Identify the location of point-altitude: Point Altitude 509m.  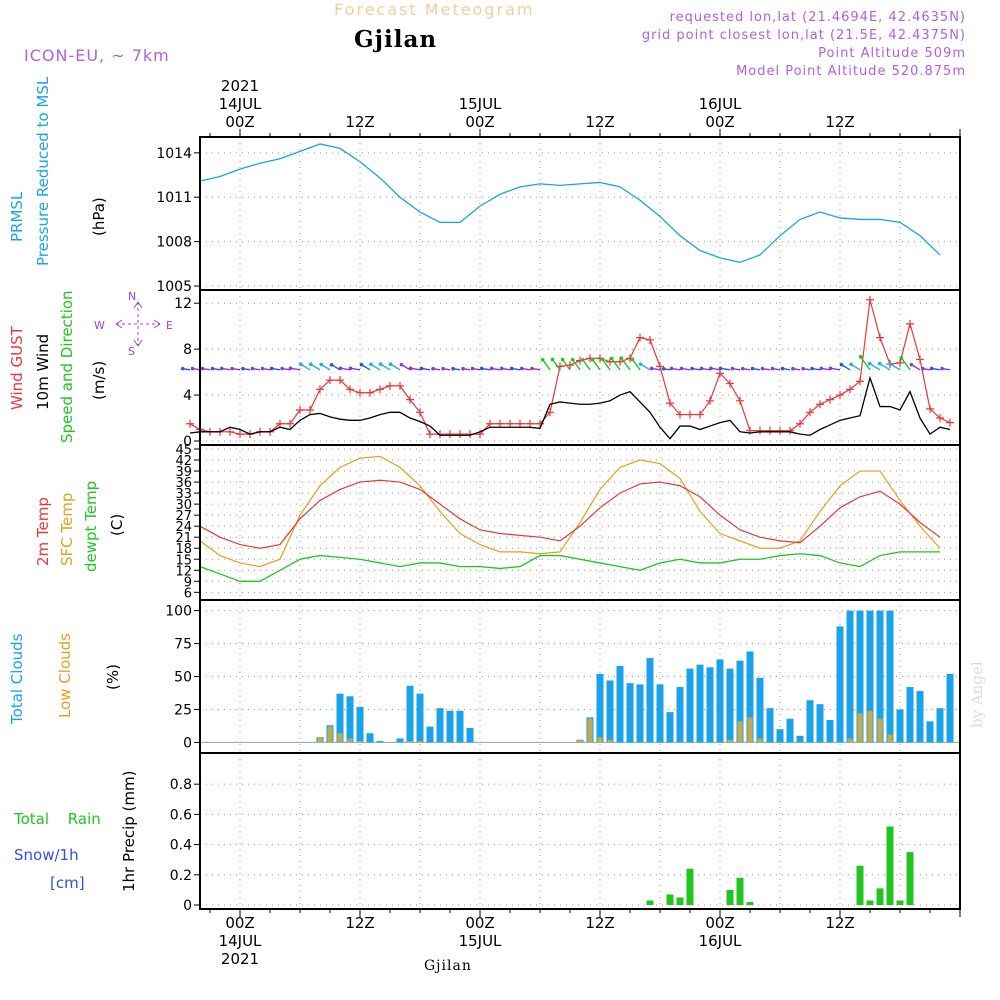
(892, 53).